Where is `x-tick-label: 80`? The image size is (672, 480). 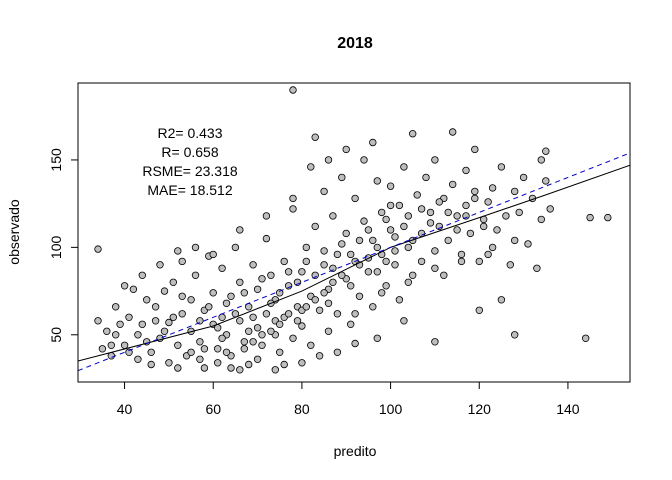
x-tick-label: 80 is located at coordinates (302, 409).